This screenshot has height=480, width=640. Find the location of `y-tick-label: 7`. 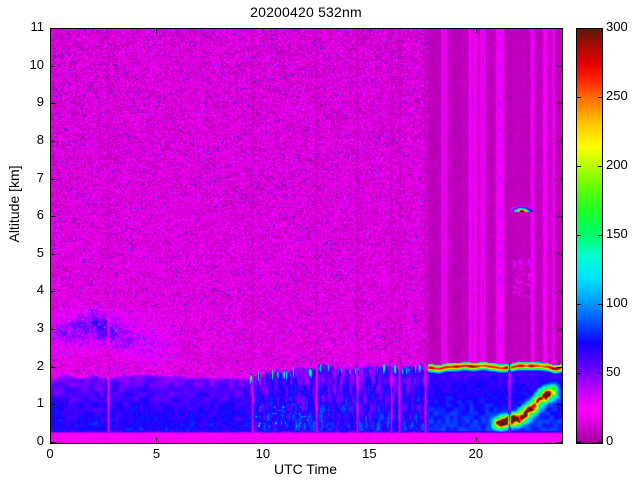

y-tick-label: 7 is located at coordinates (40, 177).